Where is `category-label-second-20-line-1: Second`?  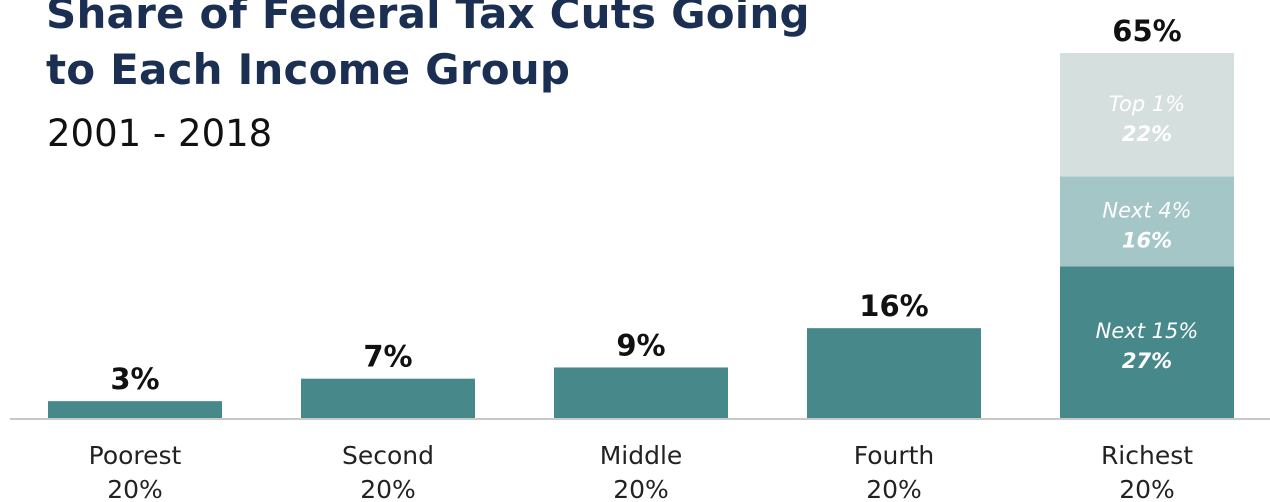
category-label-second-20-line-1: Second is located at coordinates (388, 455).